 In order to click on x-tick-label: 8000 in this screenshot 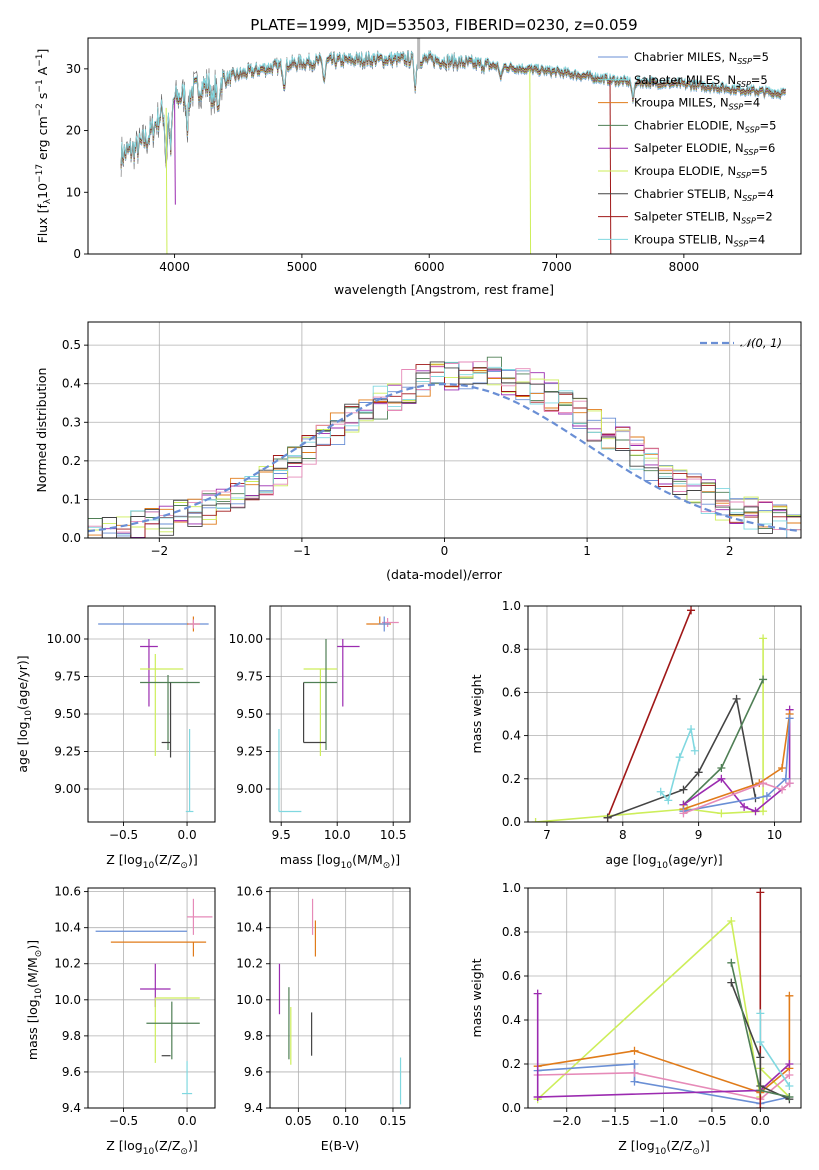, I will do `click(684, 267)`.